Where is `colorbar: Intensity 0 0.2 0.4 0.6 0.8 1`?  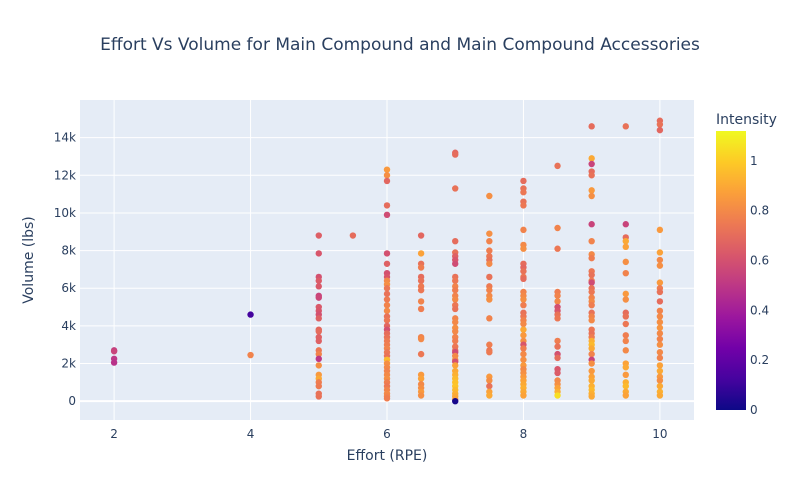 colorbar: Intensity 0 0.2 0.4 0.6 0.8 1 is located at coordinates (746, 264).